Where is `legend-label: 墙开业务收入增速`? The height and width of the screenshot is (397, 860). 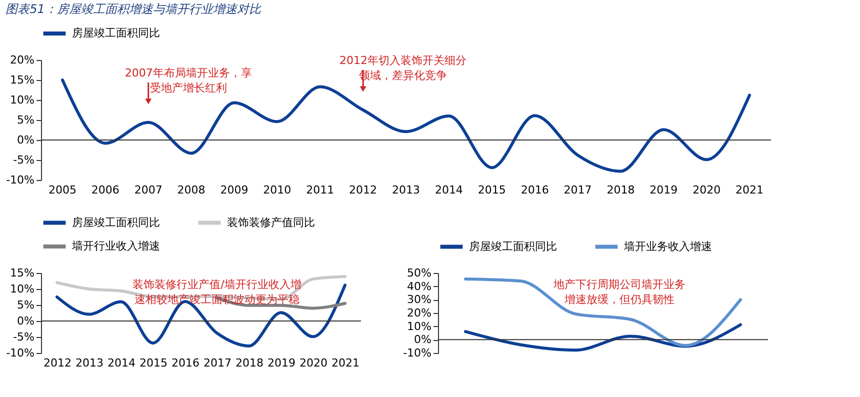 legend-label: 墙开业务收入增速 is located at coordinates (667, 246).